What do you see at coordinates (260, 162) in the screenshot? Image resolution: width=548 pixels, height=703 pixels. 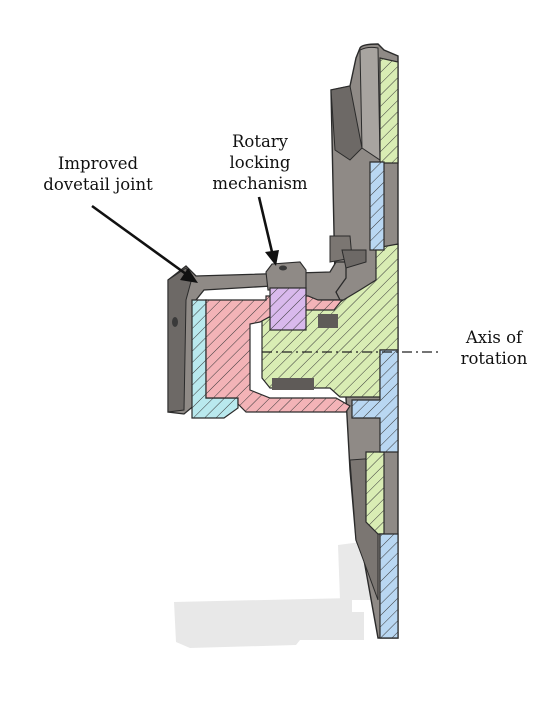 I see `label-rotary-locking-mechanism: Rotary locking mechanism` at bounding box center [260, 162].